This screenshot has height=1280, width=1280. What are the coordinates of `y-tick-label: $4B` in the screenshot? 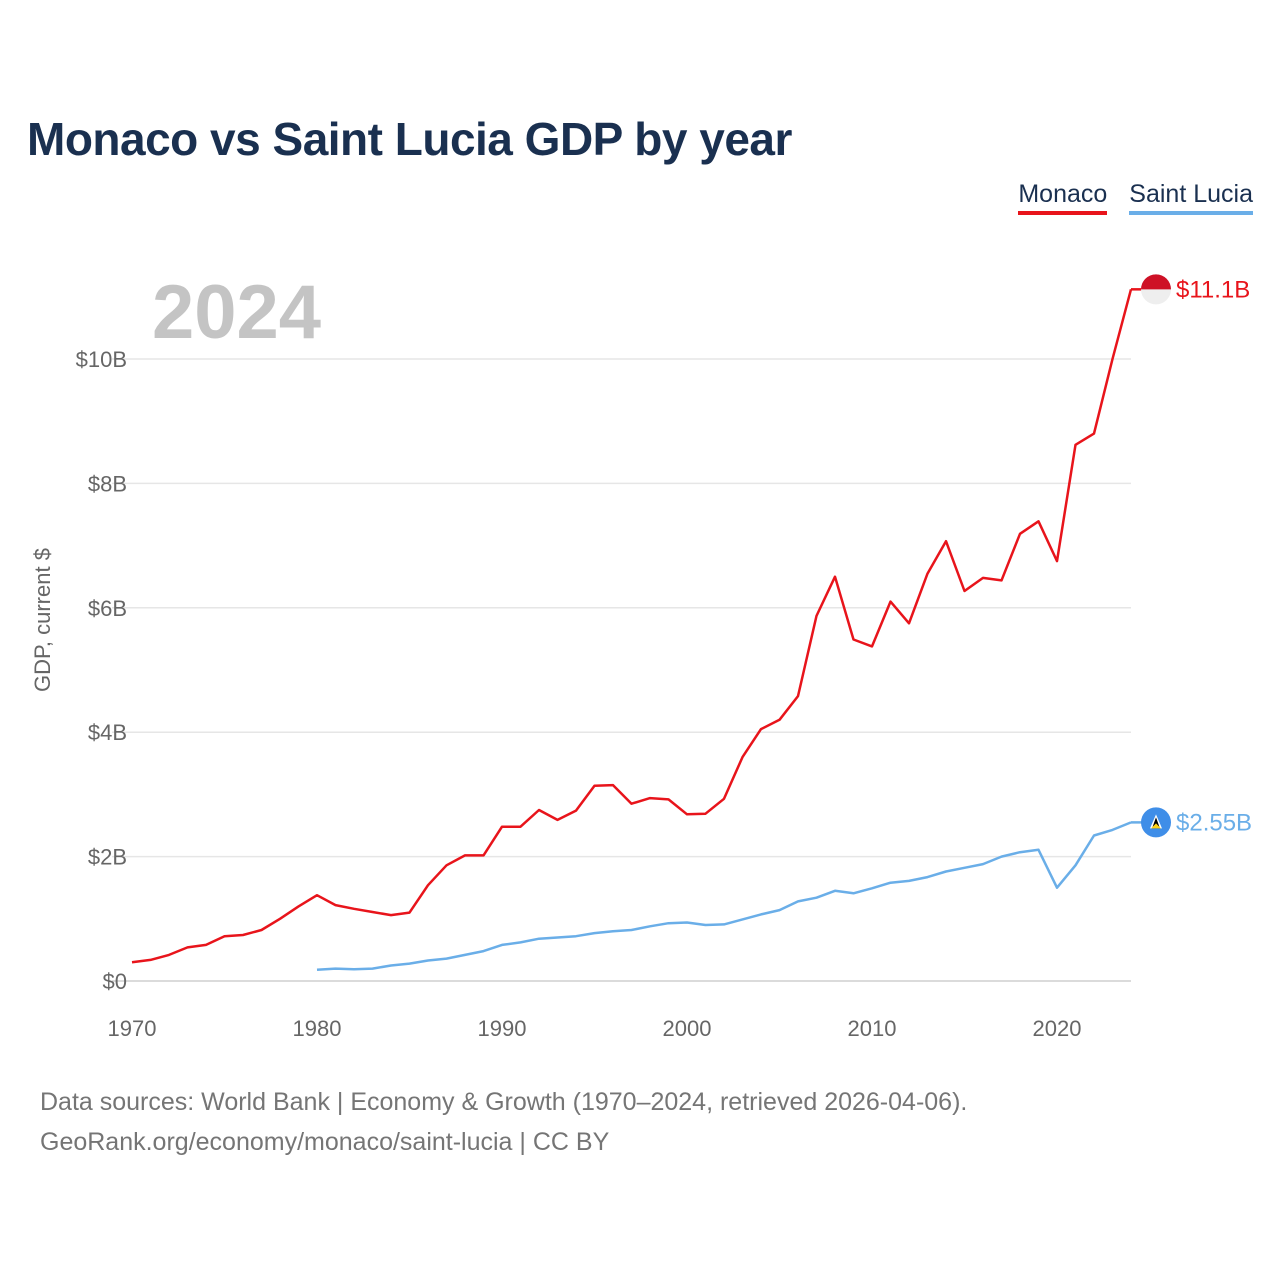 It's located at (107, 732).